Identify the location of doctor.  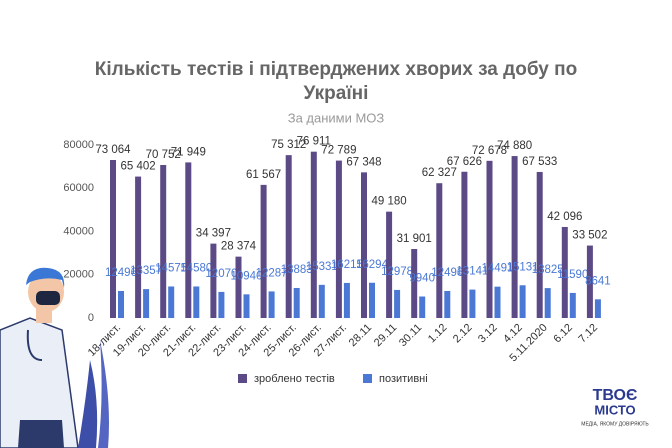
(54, 357).